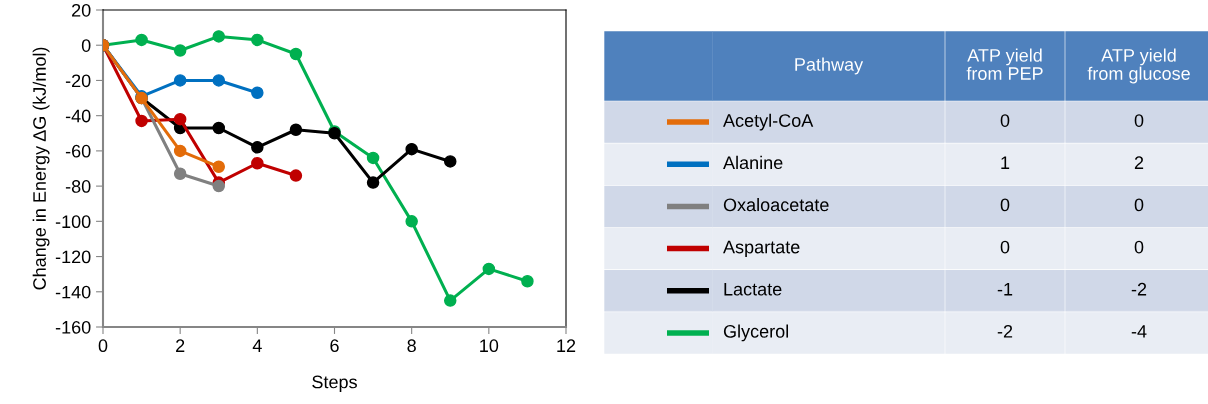 The image size is (1208, 404). What do you see at coordinates (566, 345) in the screenshot?
I see `x-tick-label: 12` at bounding box center [566, 345].